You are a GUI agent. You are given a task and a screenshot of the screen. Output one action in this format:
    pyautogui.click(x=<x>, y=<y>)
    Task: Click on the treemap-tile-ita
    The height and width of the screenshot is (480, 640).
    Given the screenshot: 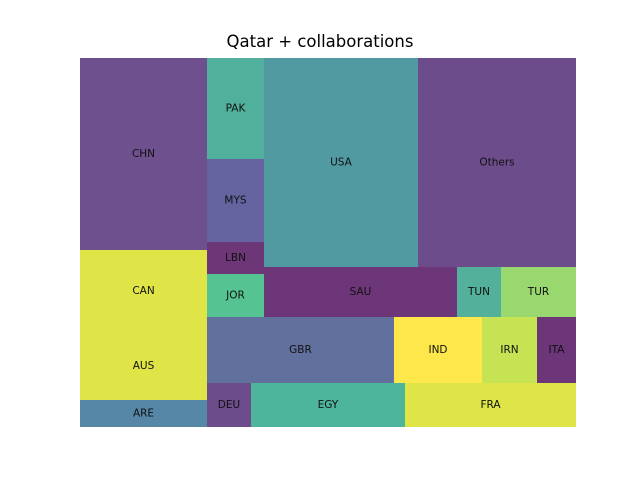 What is the action you would take?
    pyautogui.click(x=556, y=350)
    